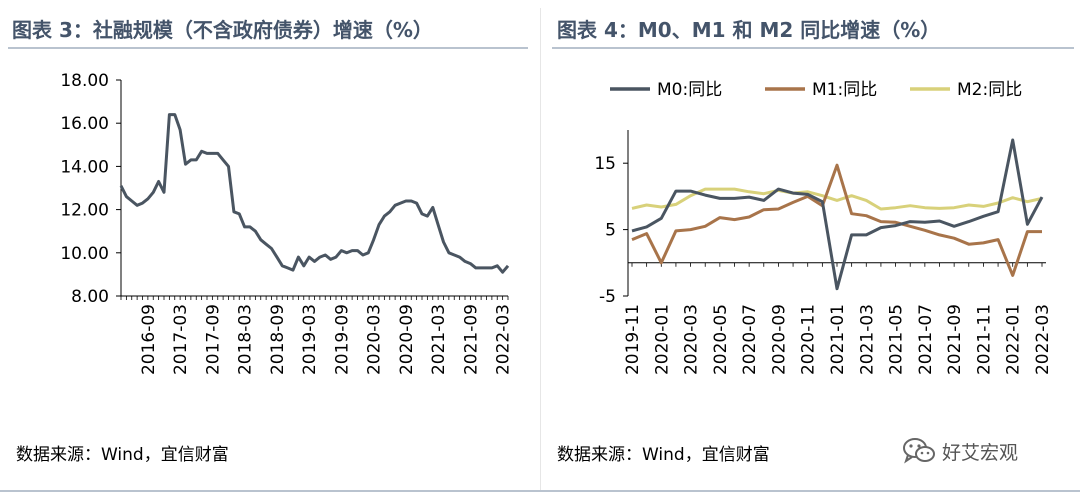  I want to click on wechat-icon, so click(919, 451).